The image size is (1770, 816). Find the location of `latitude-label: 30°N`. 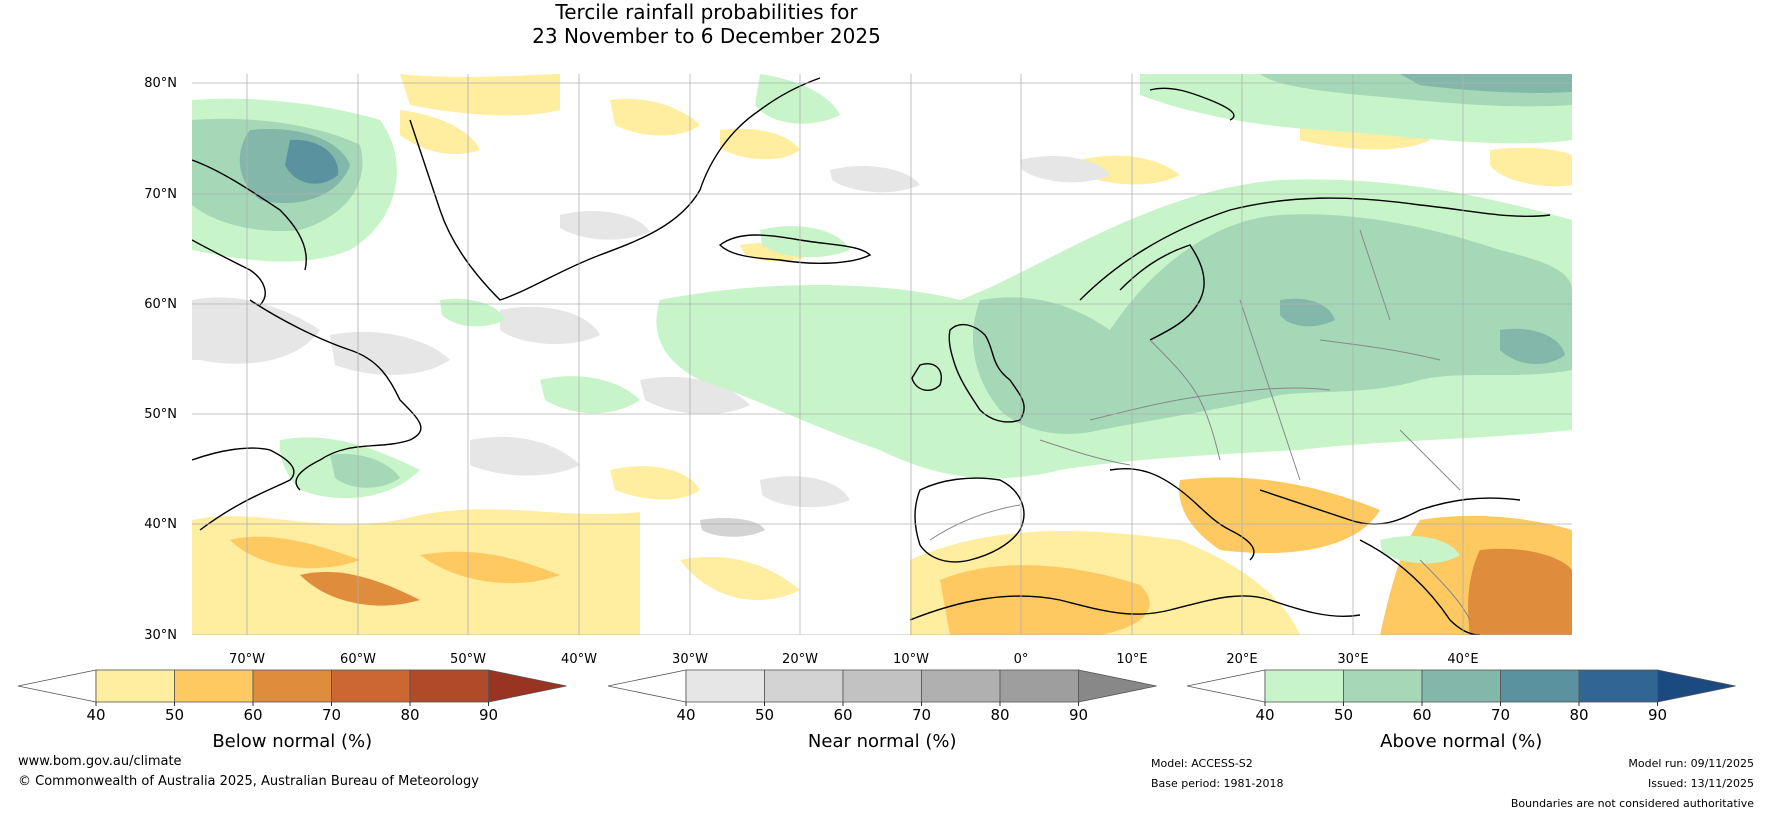

latitude-label: 30°N is located at coordinates (160, 635).